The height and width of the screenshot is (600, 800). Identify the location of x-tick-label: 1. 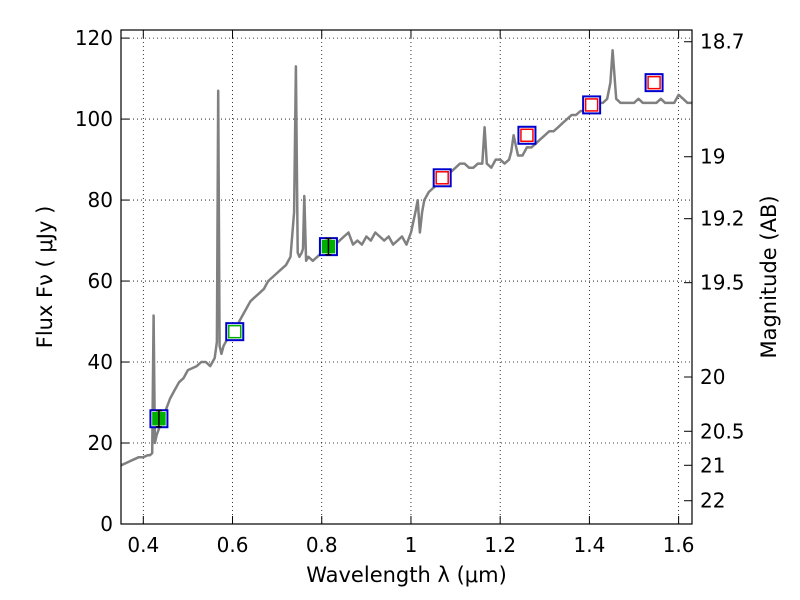
(411, 545).